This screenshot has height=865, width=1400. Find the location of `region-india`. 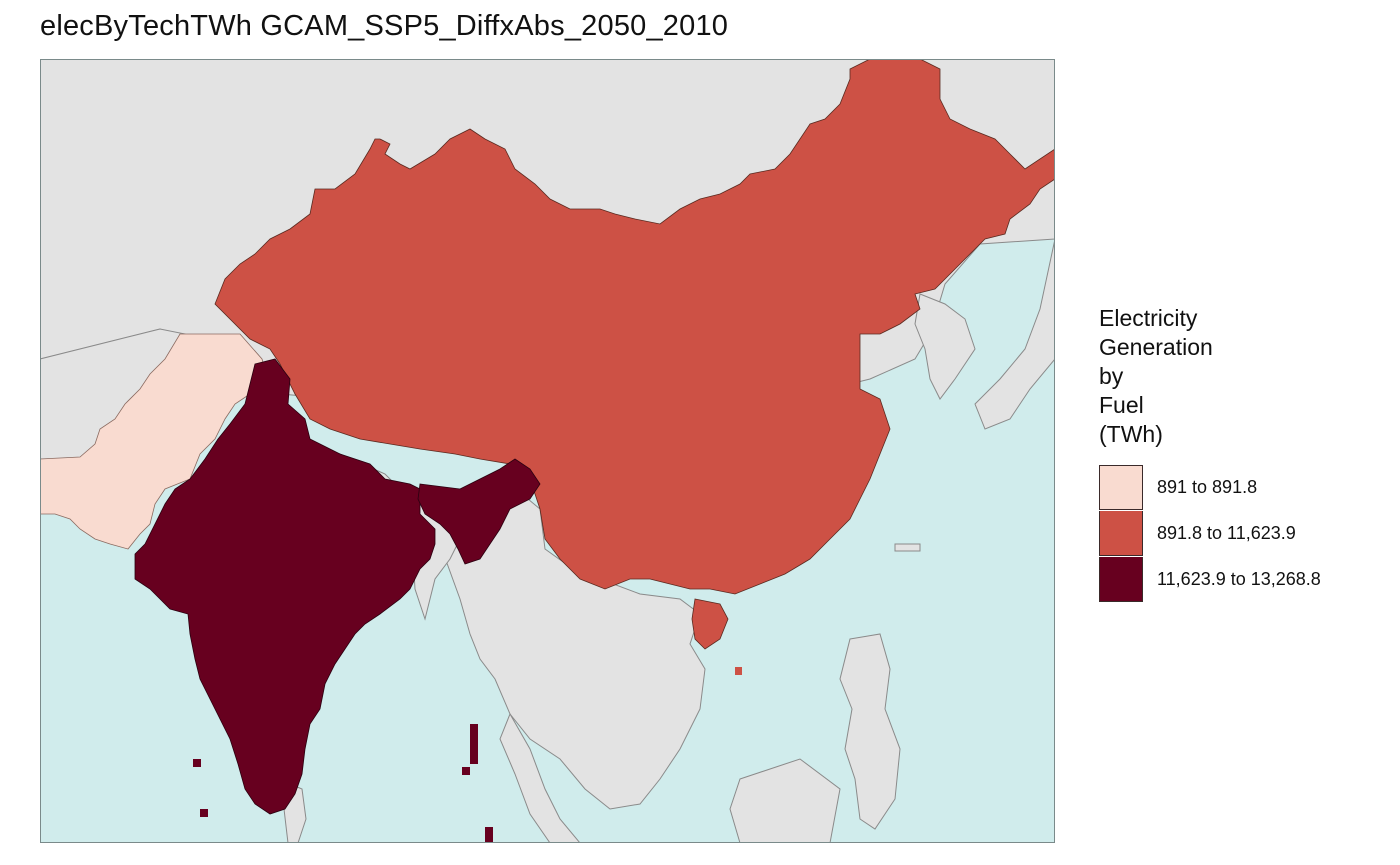

region-india is located at coordinates (285, 586).